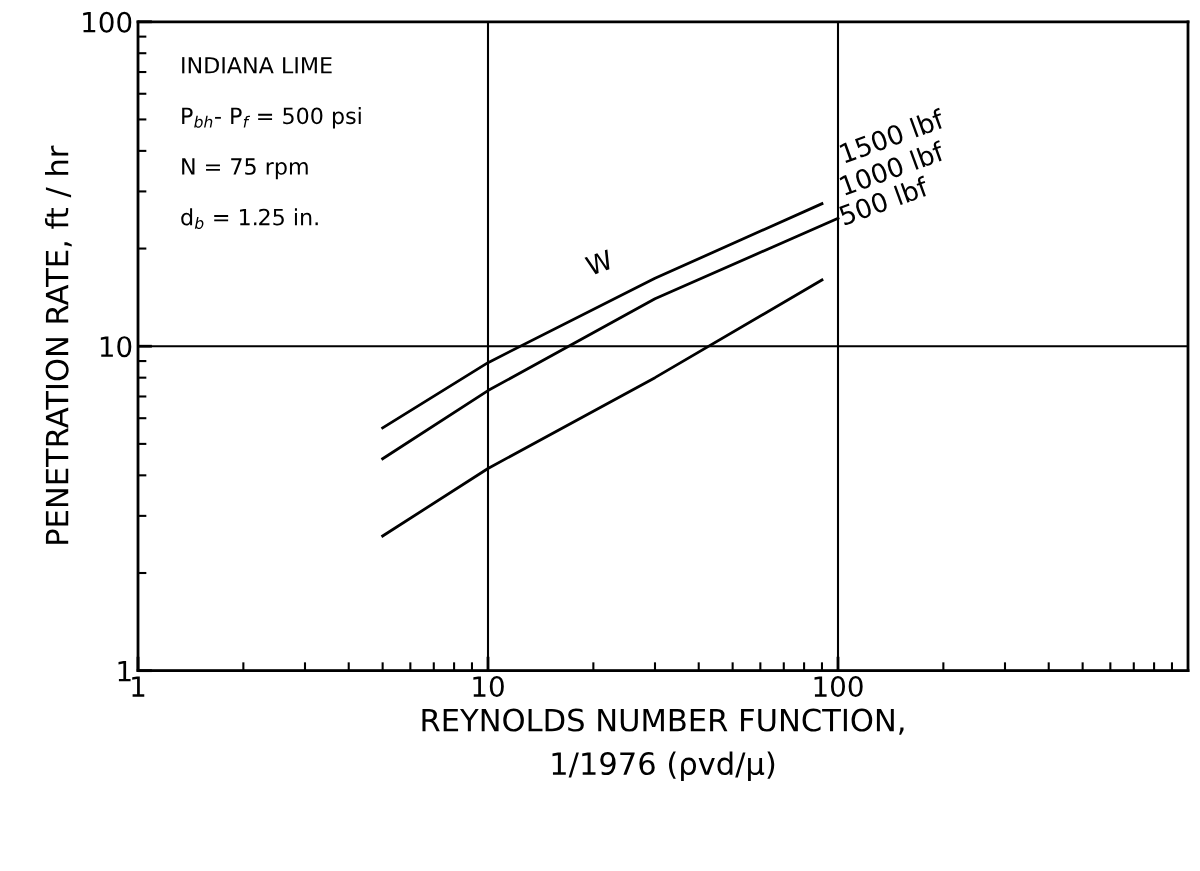 This screenshot has height=871, width=1200. What do you see at coordinates (599, 262) in the screenshot?
I see `annotation: W` at bounding box center [599, 262].